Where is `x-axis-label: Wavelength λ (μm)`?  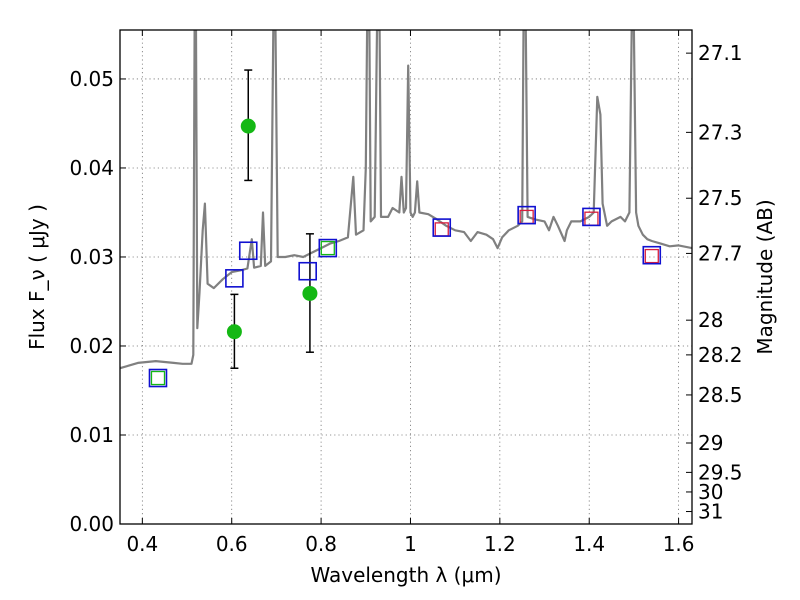 x-axis-label: Wavelength λ (μm) is located at coordinates (405, 575).